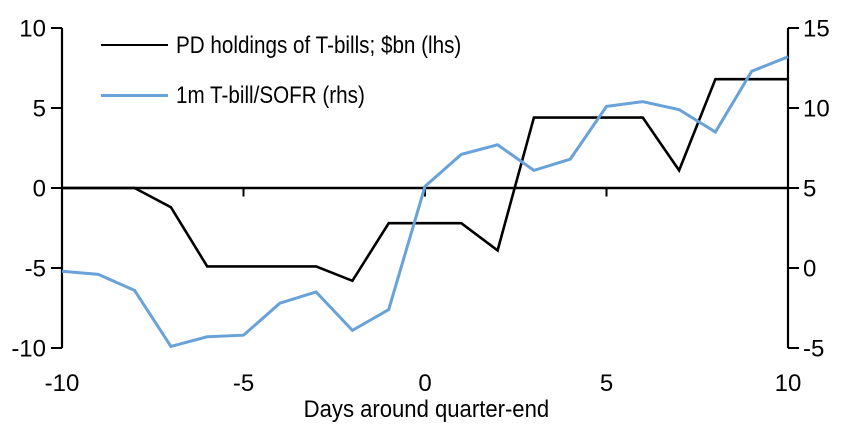  Describe the element at coordinates (319, 45) in the screenshot. I see `legend-label-pd-holdings: PD holdings of T-bills; $bn (lhs)` at that location.